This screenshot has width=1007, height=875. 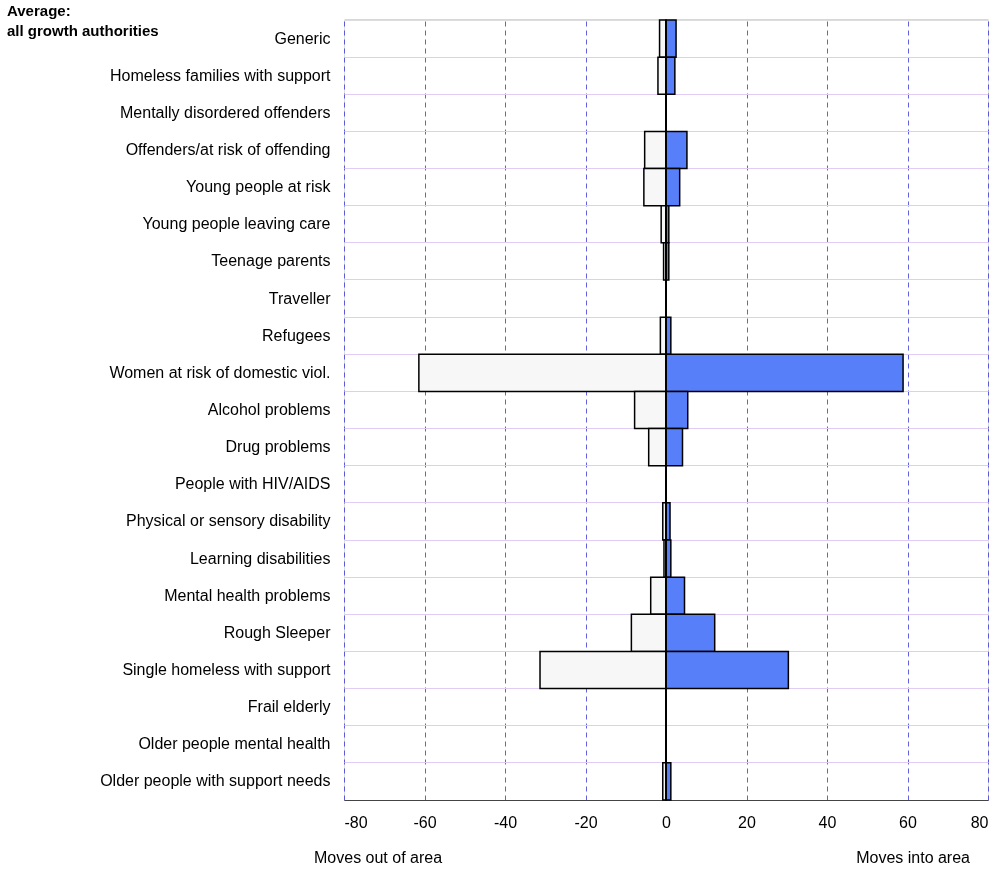 What do you see at coordinates (236, 224) in the screenshot?
I see `y-tick-label: Young people leaving care` at bounding box center [236, 224].